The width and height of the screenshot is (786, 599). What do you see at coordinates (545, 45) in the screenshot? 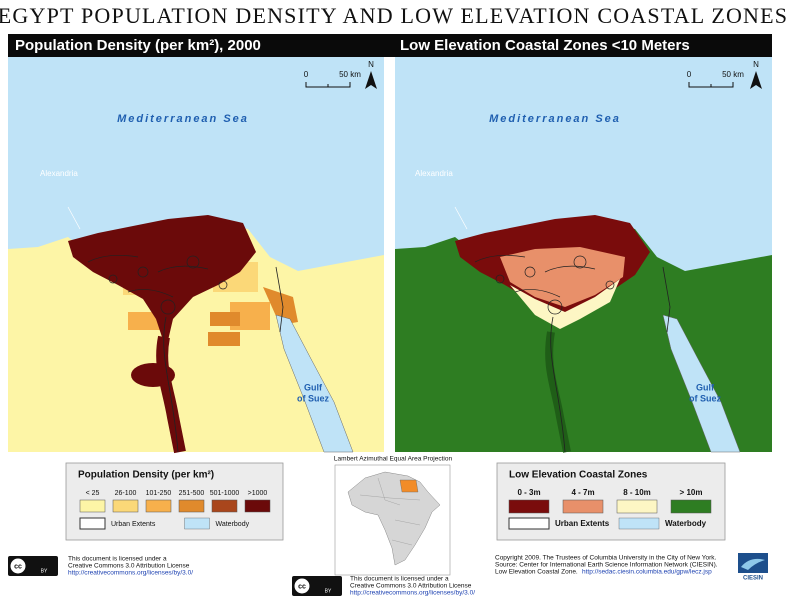
I see `panel-header: Low Elevation Coastal Zones <10 Meters` at bounding box center [545, 45].